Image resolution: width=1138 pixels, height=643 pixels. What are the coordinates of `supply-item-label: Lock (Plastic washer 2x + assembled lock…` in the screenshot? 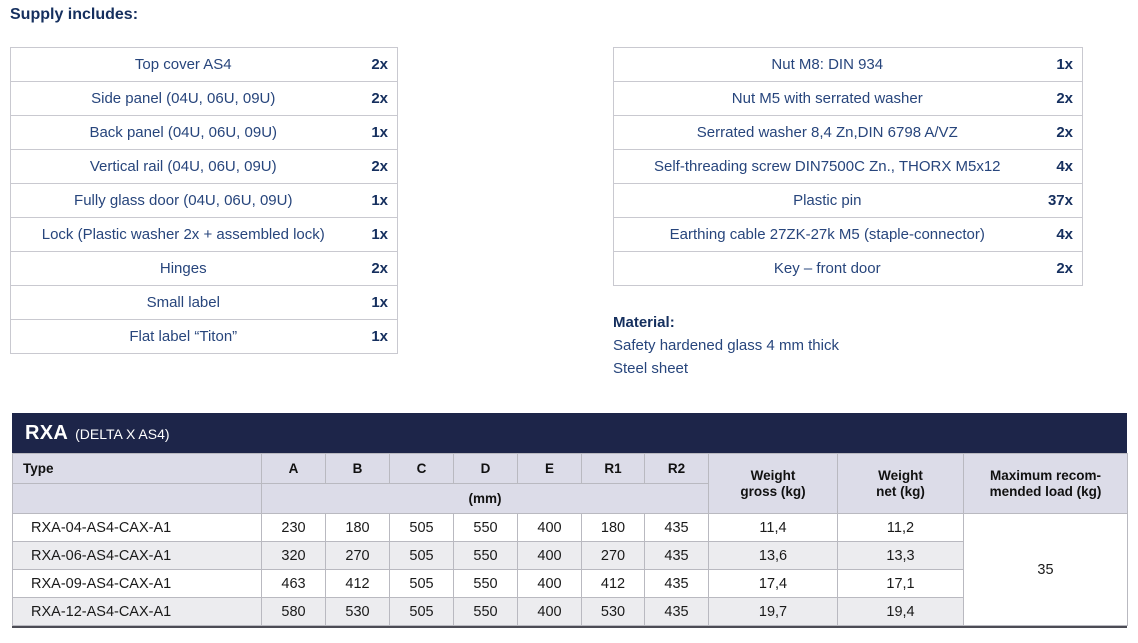 It's located at (183, 234).